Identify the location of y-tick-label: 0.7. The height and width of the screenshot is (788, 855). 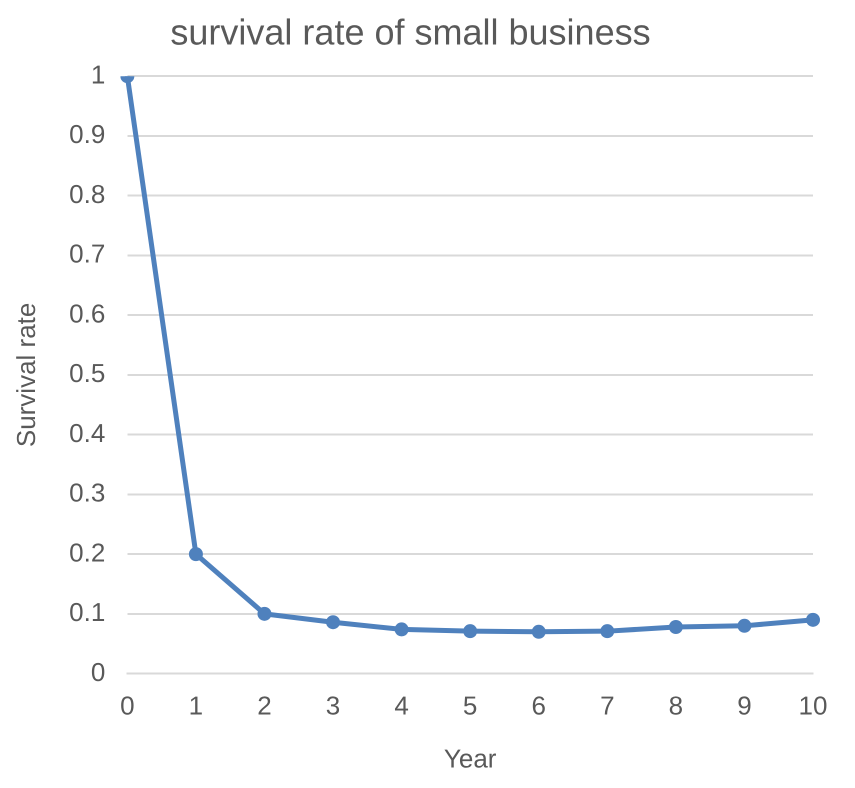
(87, 253).